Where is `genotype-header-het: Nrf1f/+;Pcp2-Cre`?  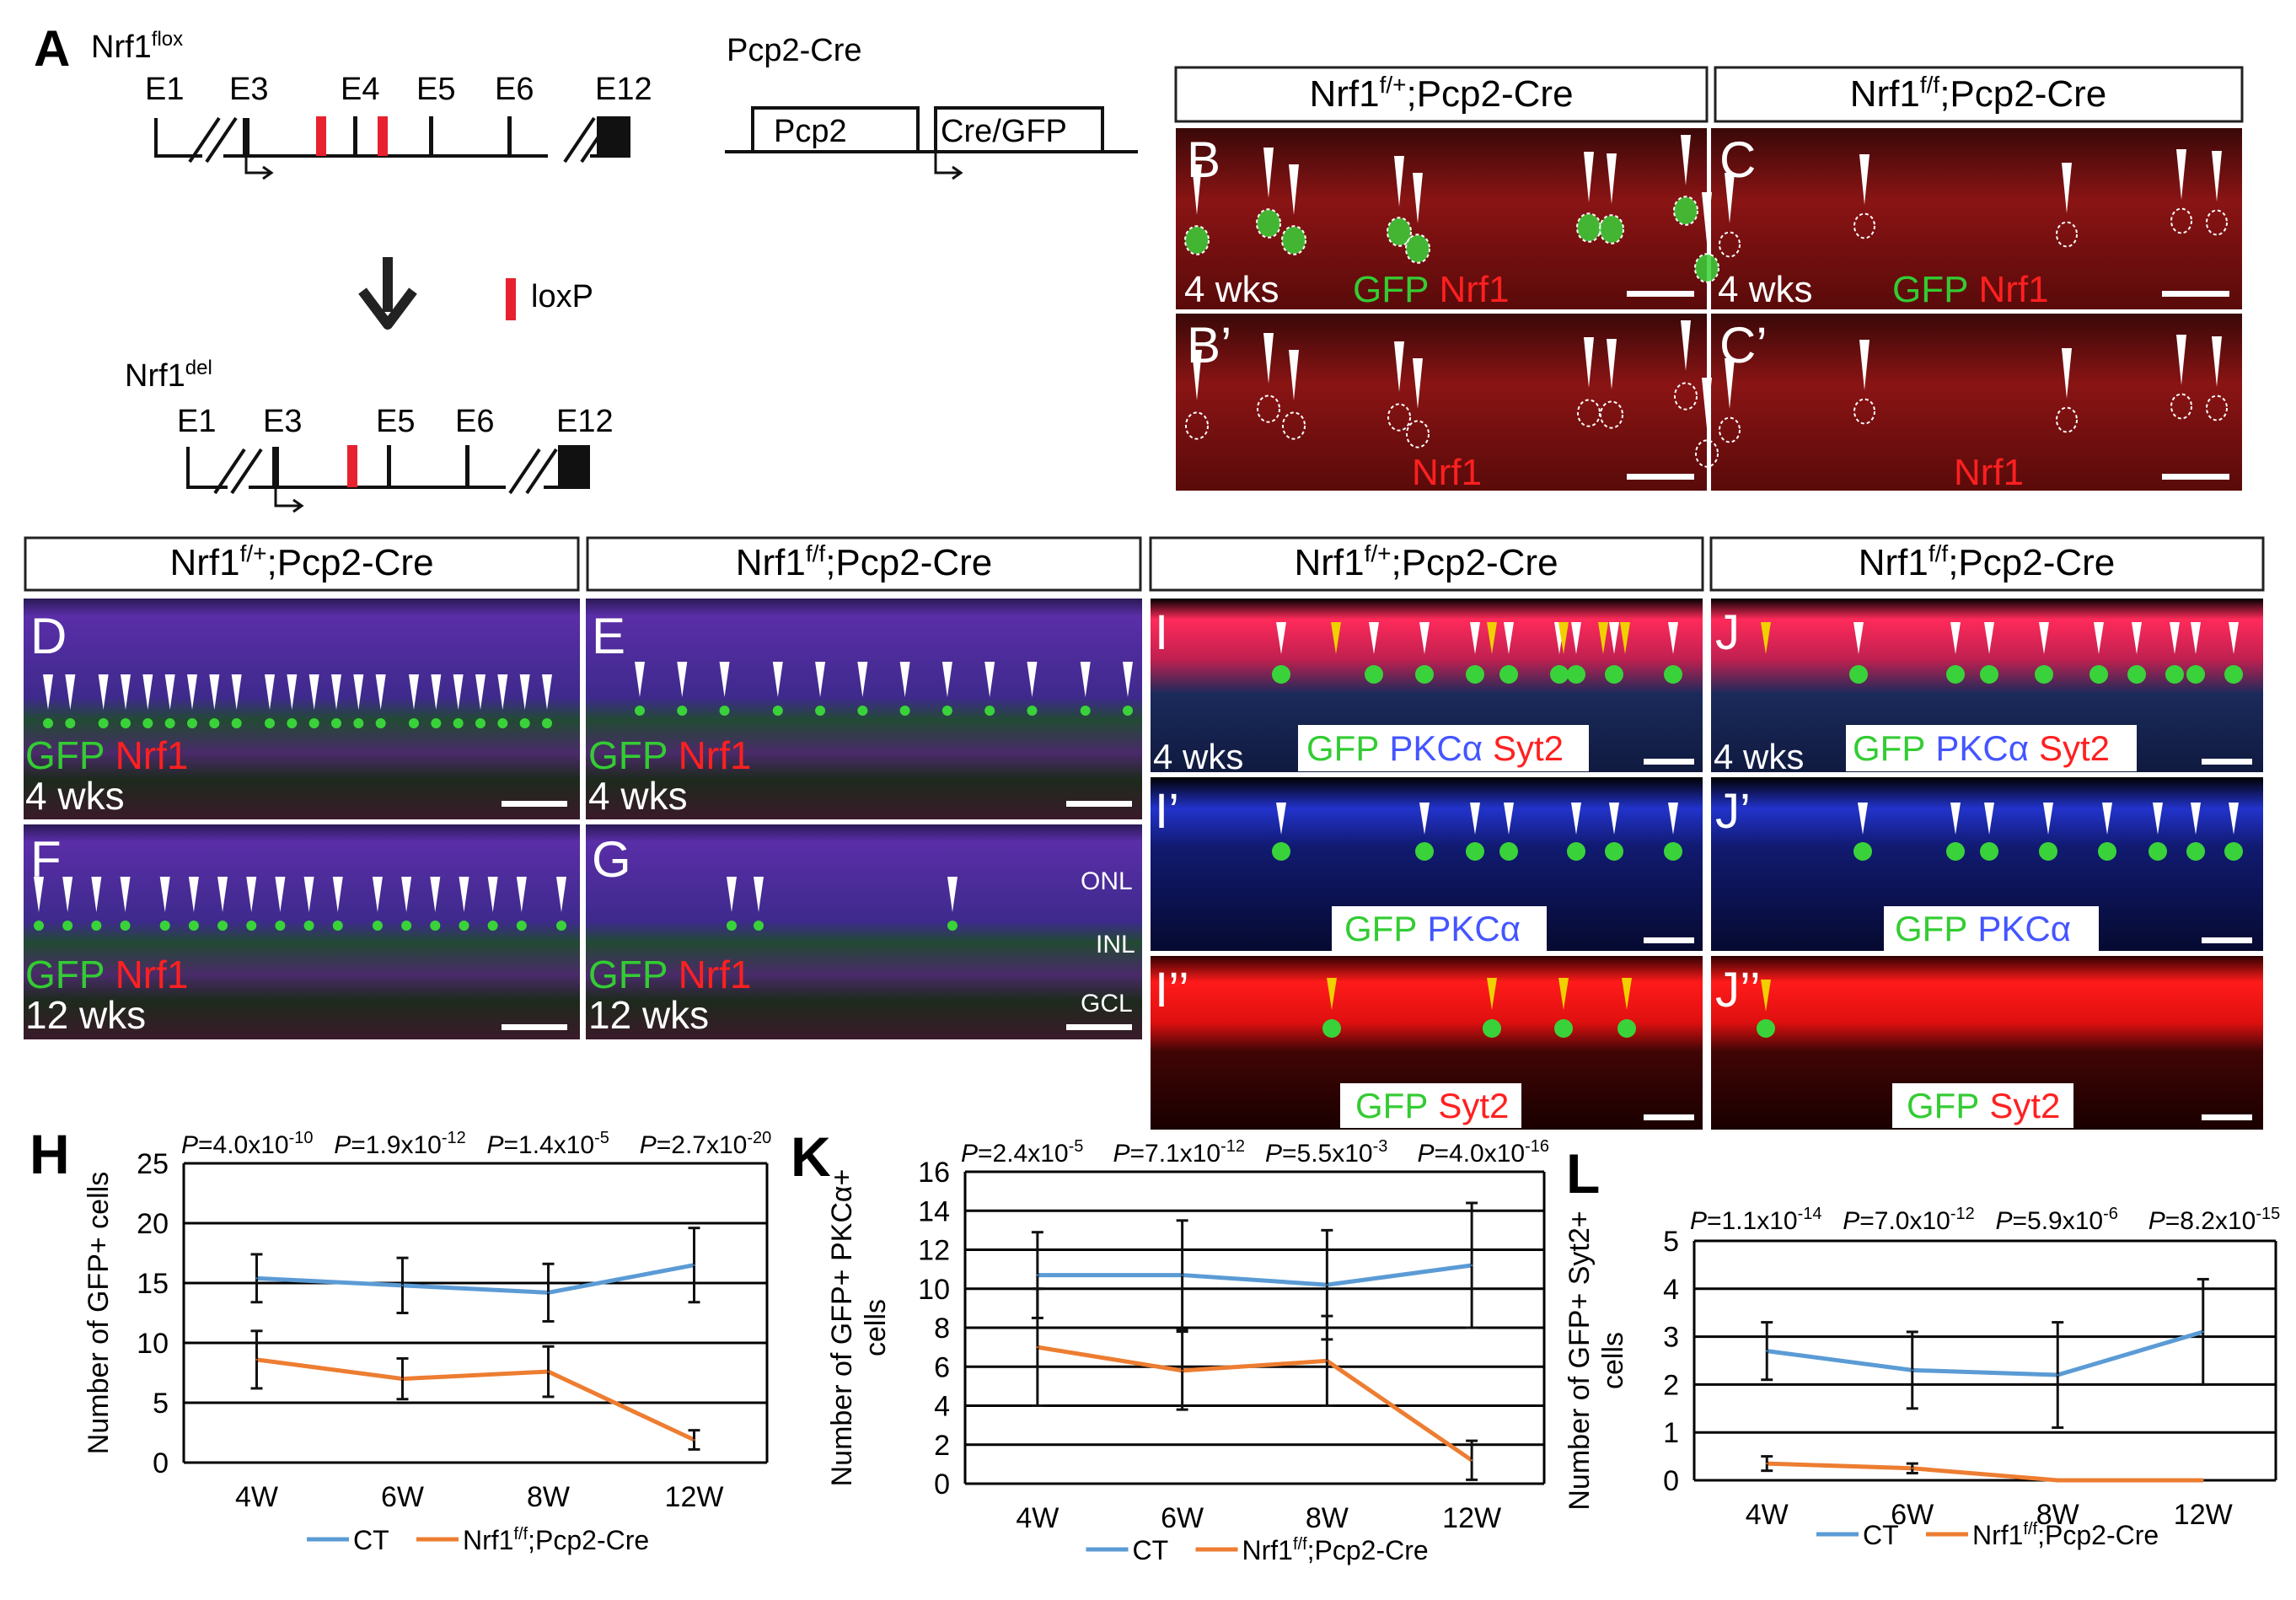
genotype-header-het: Nrf1f/+;Pcp2-Cre is located at coordinates (1441, 94).